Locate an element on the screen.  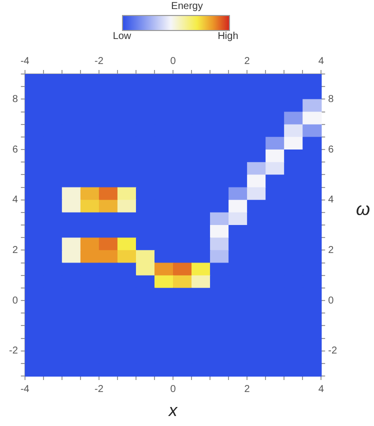
x-axis-title: x is located at coordinates (173, 410).